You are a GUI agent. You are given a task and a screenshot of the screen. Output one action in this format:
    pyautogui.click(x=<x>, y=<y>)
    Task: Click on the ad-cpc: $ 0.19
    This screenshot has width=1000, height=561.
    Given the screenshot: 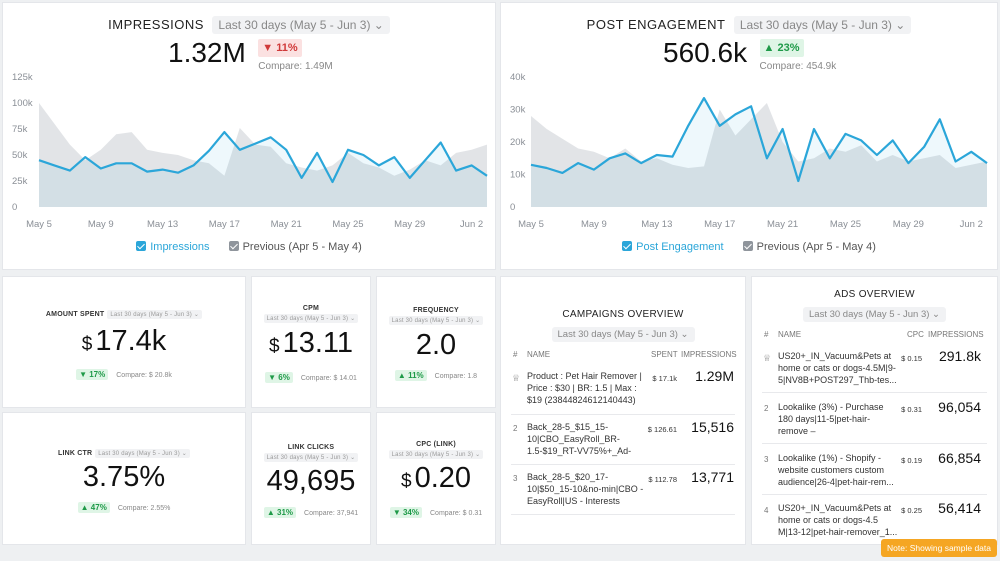 What is the action you would take?
    pyautogui.click(x=911, y=460)
    